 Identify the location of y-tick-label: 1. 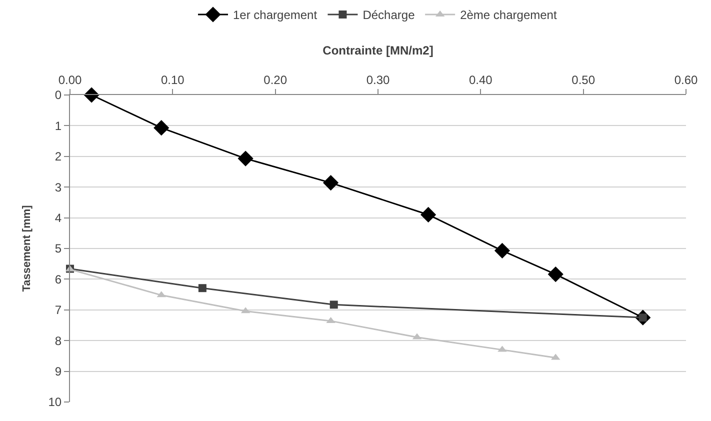
(58, 125).